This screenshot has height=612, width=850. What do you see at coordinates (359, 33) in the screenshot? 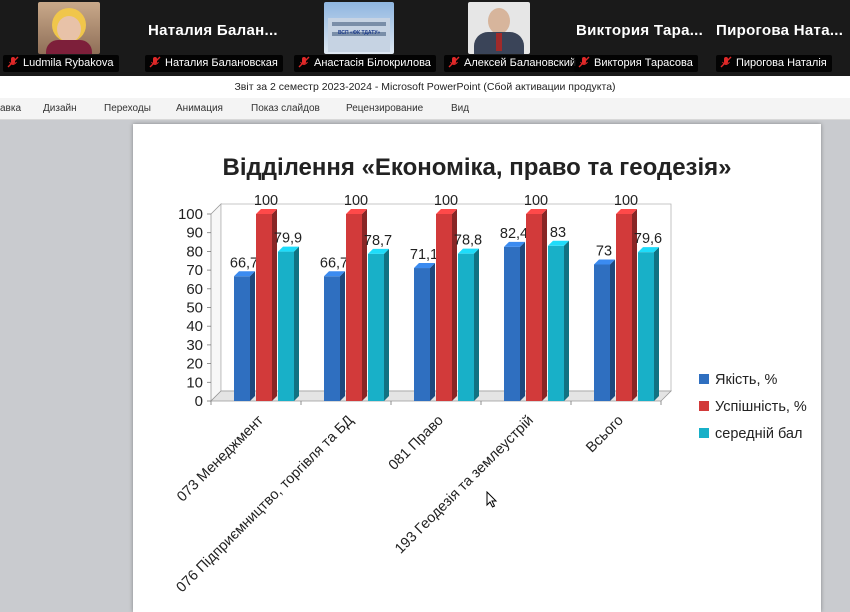
I see `video-caption: ВСП «ФК ТДАТУ»` at bounding box center [359, 33].